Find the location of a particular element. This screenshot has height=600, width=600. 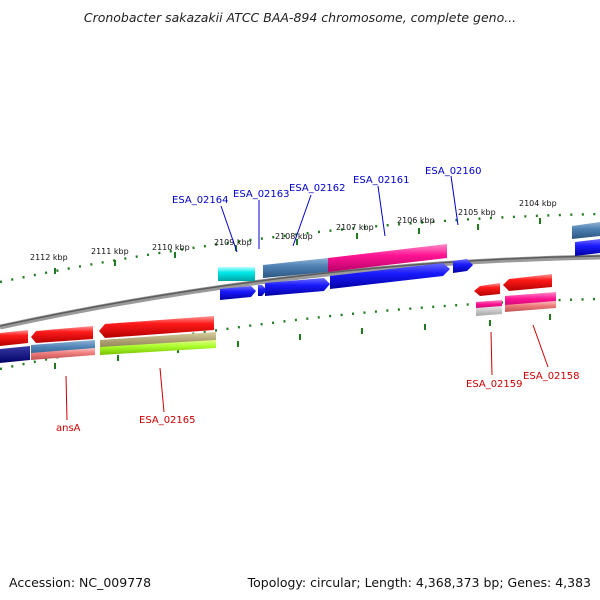

feature-steel-gene is located at coordinates (295, 268).